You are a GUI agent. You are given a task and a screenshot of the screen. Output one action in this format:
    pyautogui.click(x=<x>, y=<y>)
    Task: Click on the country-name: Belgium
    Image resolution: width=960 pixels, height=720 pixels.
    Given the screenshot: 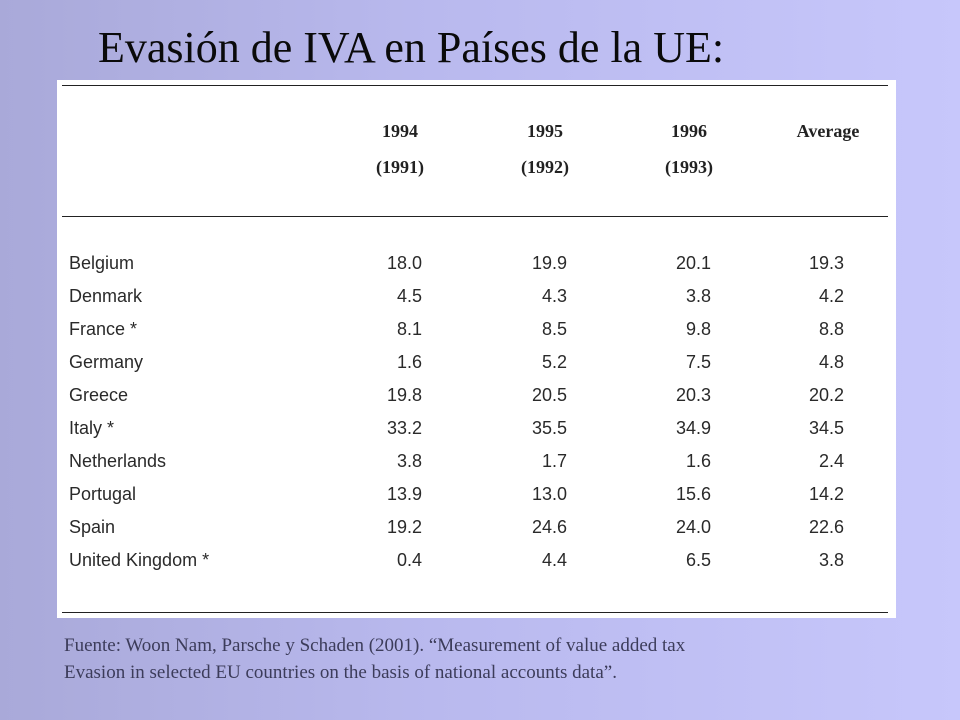 What is the action you would take?
    pyautogui.click(x=102, y=263)
    